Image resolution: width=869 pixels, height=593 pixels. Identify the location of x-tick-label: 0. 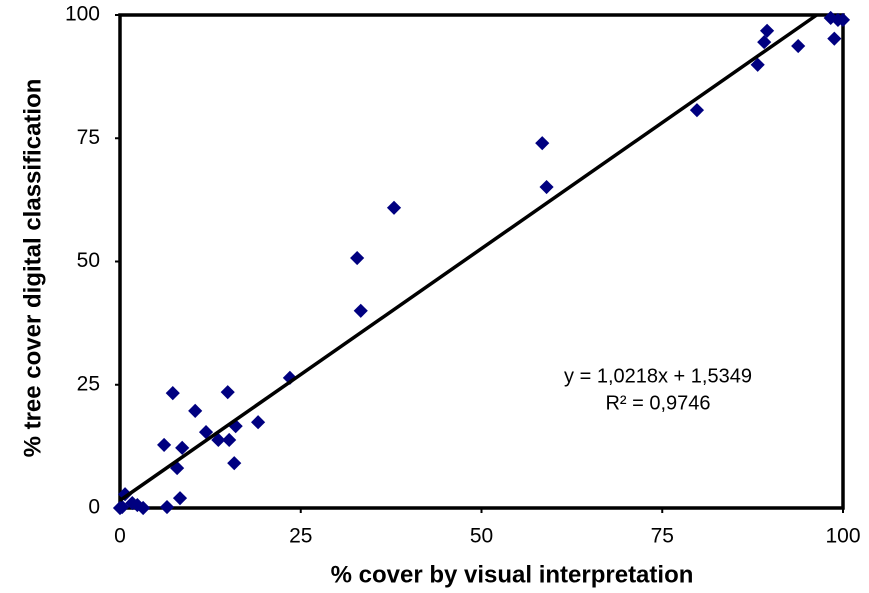
(120, 536).